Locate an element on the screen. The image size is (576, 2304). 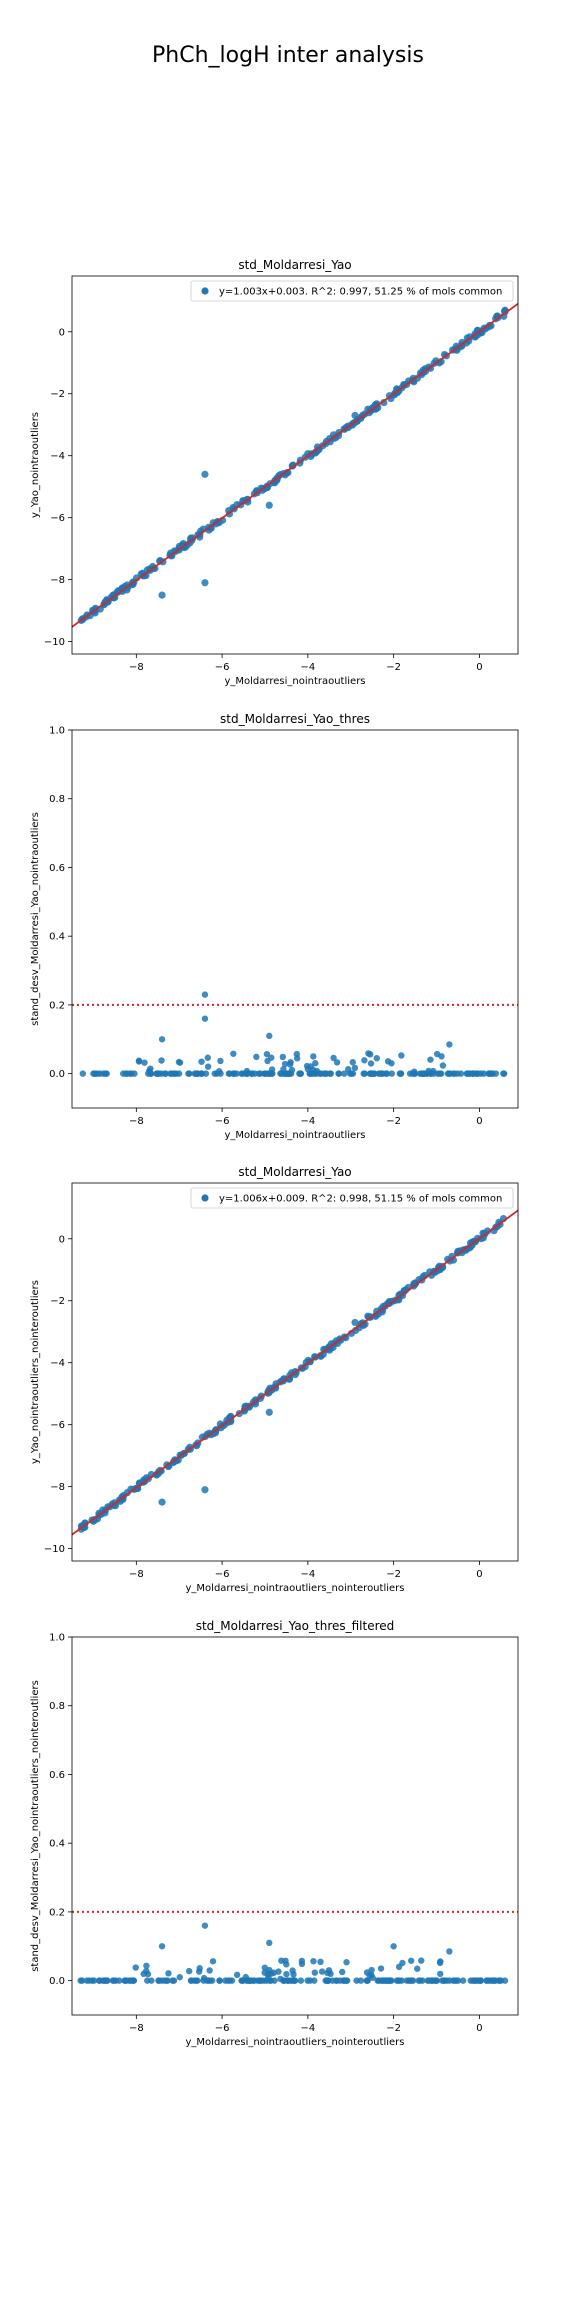
y-tick-label: −8 is located at coordinates (57, 580).